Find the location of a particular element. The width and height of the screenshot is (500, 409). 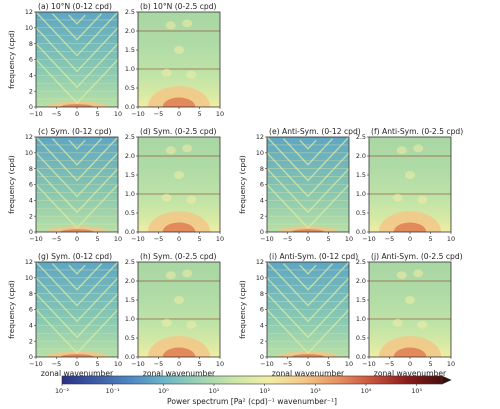

heatmap-c is located at coordinates (77, 184).